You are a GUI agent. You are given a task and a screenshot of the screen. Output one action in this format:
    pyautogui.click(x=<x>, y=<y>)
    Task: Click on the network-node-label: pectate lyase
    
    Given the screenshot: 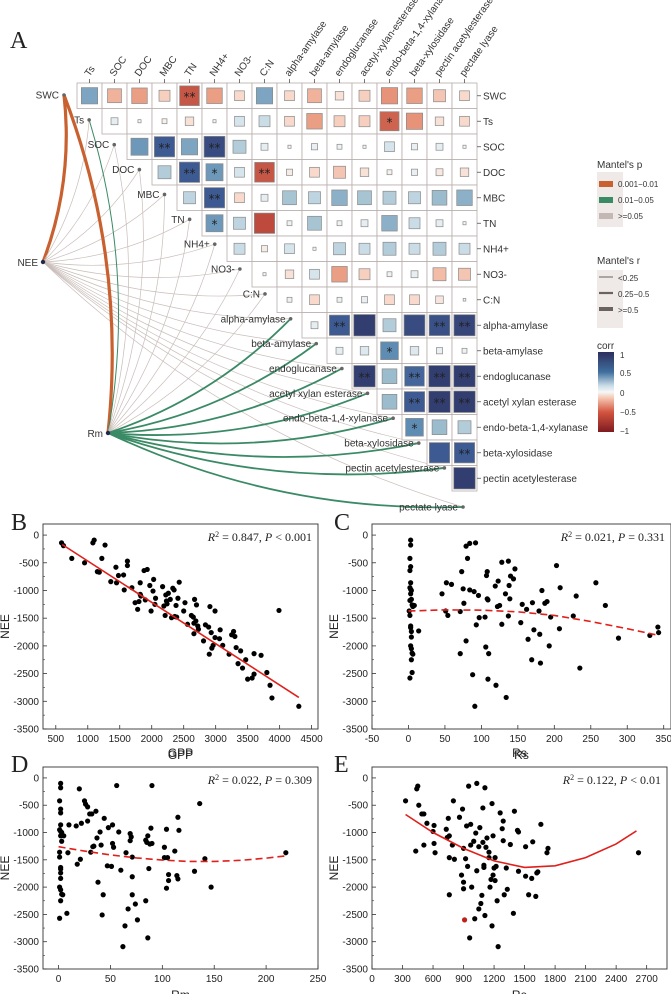 What is the action you would take?
    pyautogui.click(x=428, y=508)
    